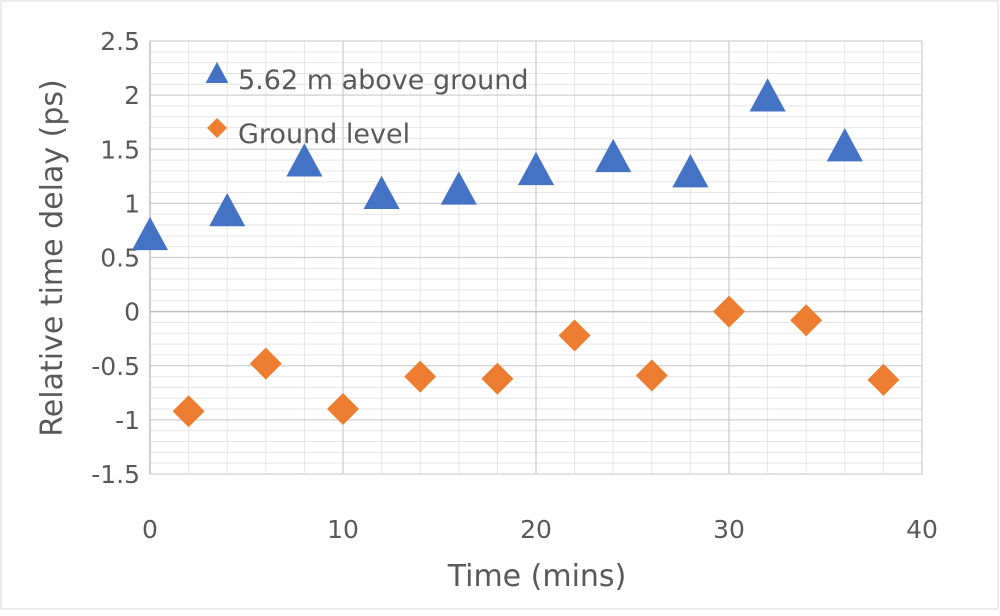  Describe the element at coordinates (120, 41) in the screenshot. I see `y-tick-label: 2.5` at that location.